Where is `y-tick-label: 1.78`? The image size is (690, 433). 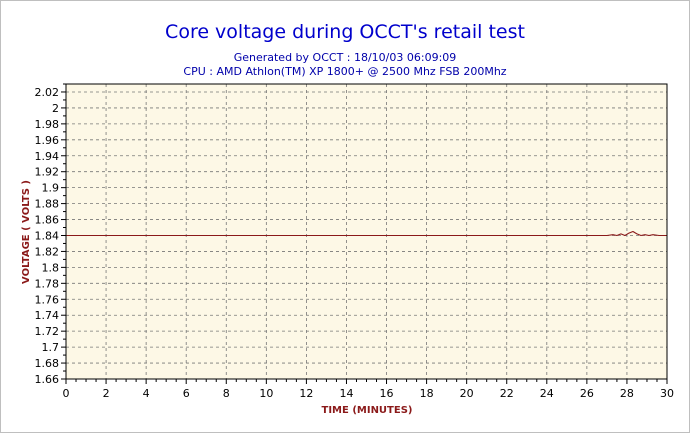
y-tick-label: 1.78 is located at coordinates (47, 283).